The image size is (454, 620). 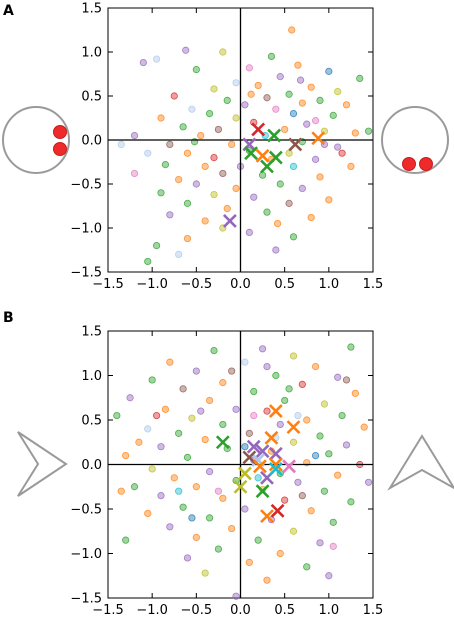 I want to click on y-tick-label: 0.5, so click(x=91, y=97).